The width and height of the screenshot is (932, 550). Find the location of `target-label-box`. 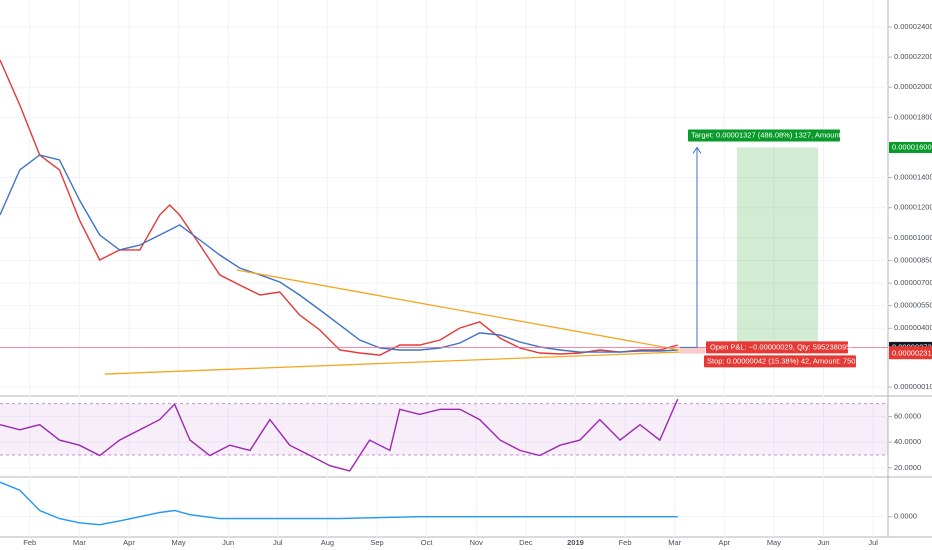

target-label-box is located at coordinates (764, 135).